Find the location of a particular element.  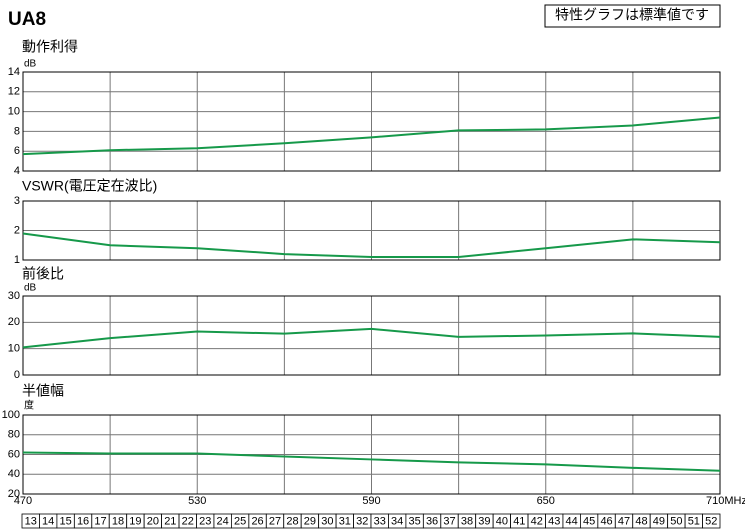

channel-label: 19 is located at coordinates (135, 521).